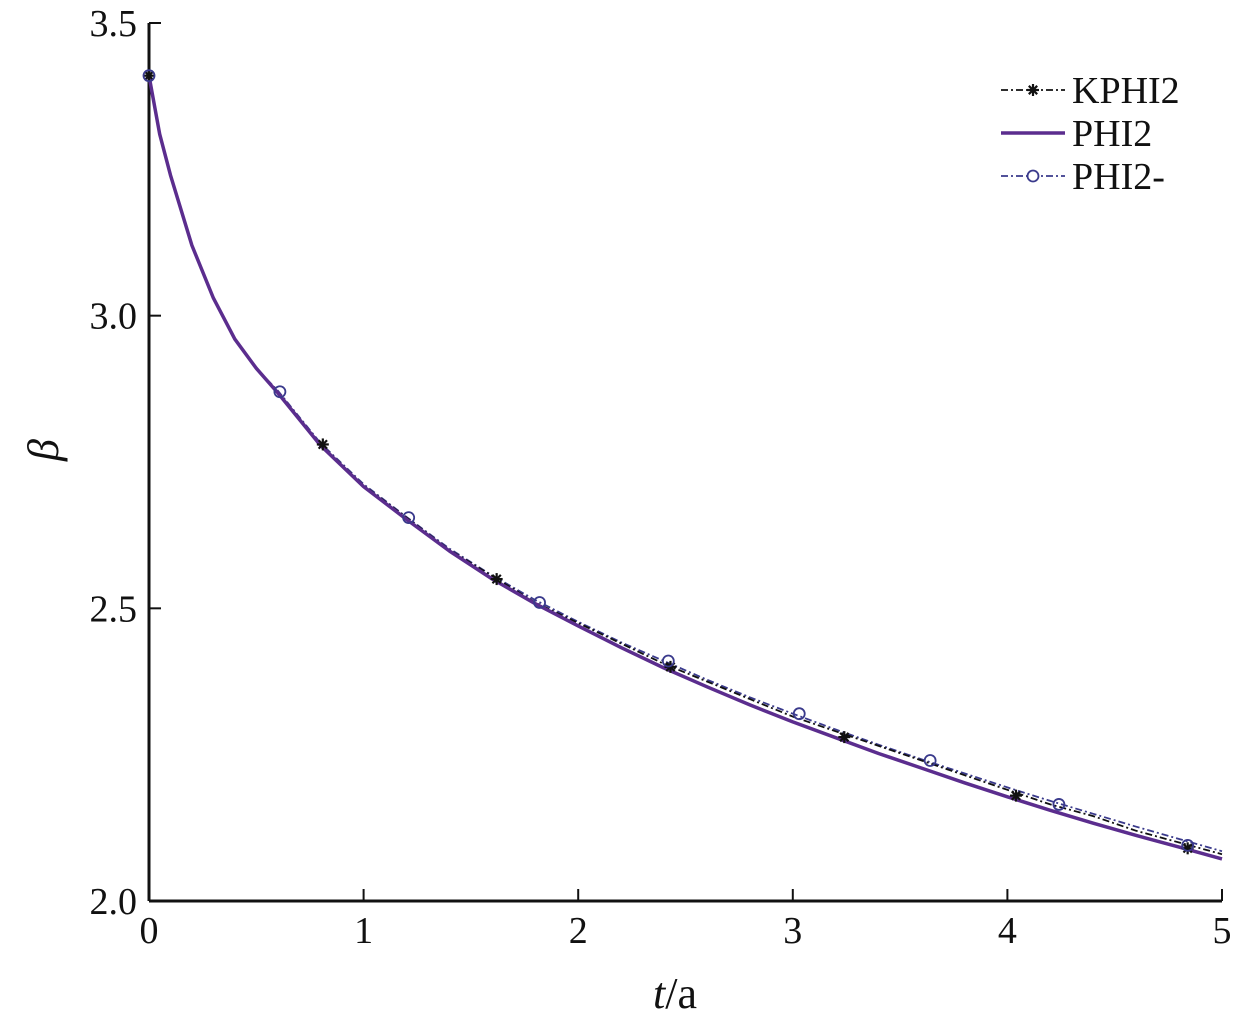 The width and height of the screenshot is (1239, 1021). I want to click on x-tick-label: 5, so click(1222, 931).